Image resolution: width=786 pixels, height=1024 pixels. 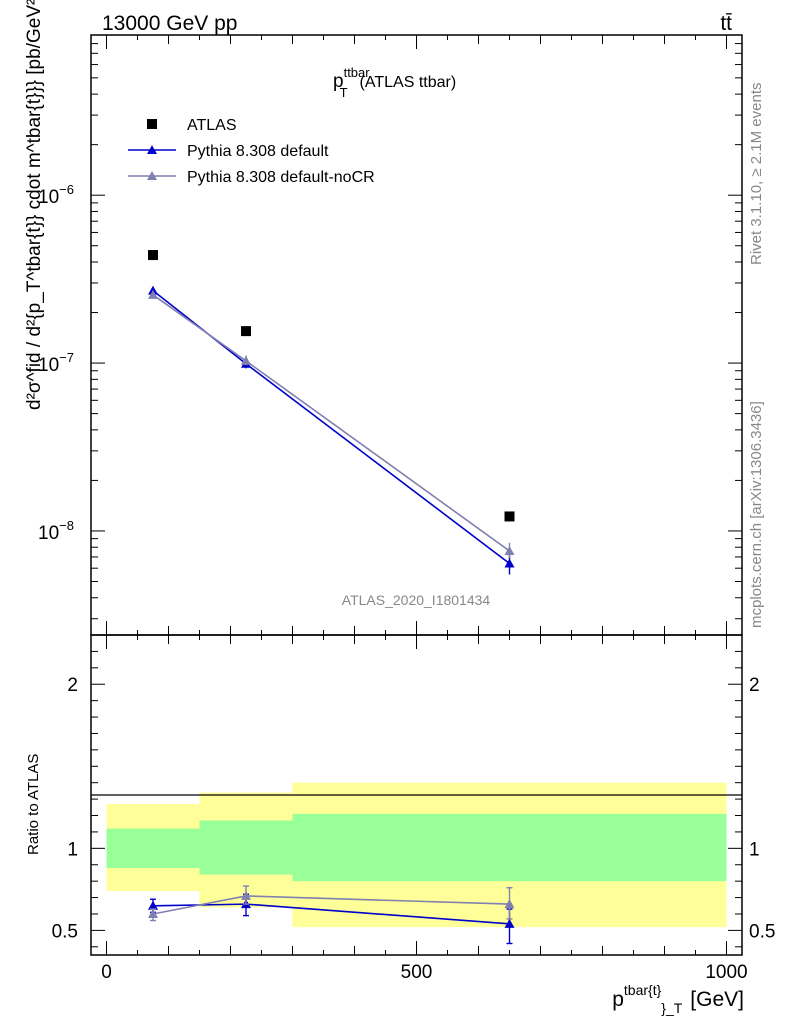 What do you see at coordinates (756, 174) in the screenshot?
I see `rivet-label: Rivet 3.1.10, ≥ 2.1M events` at bounding box center [756, 174].